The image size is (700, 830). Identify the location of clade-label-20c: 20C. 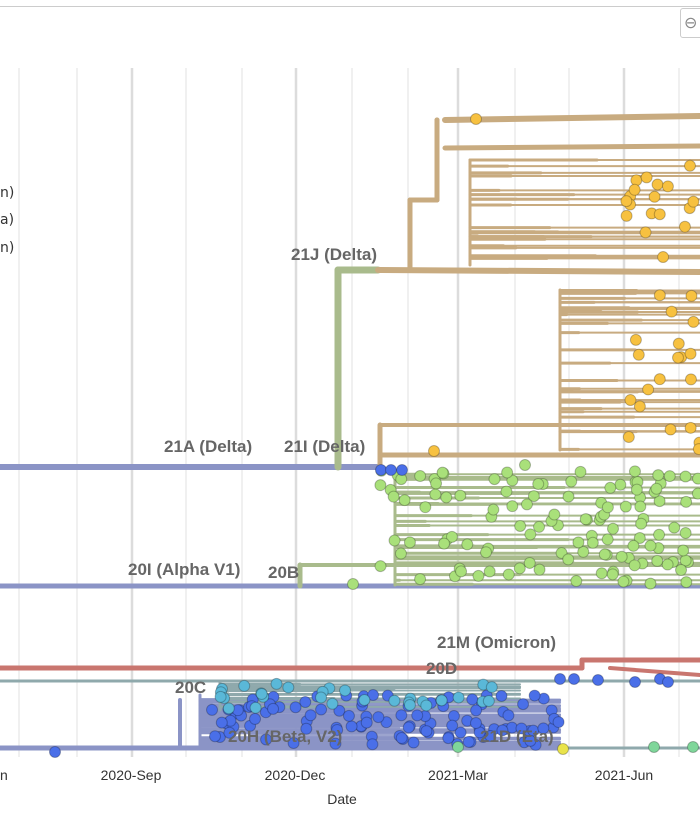
(190, 687).